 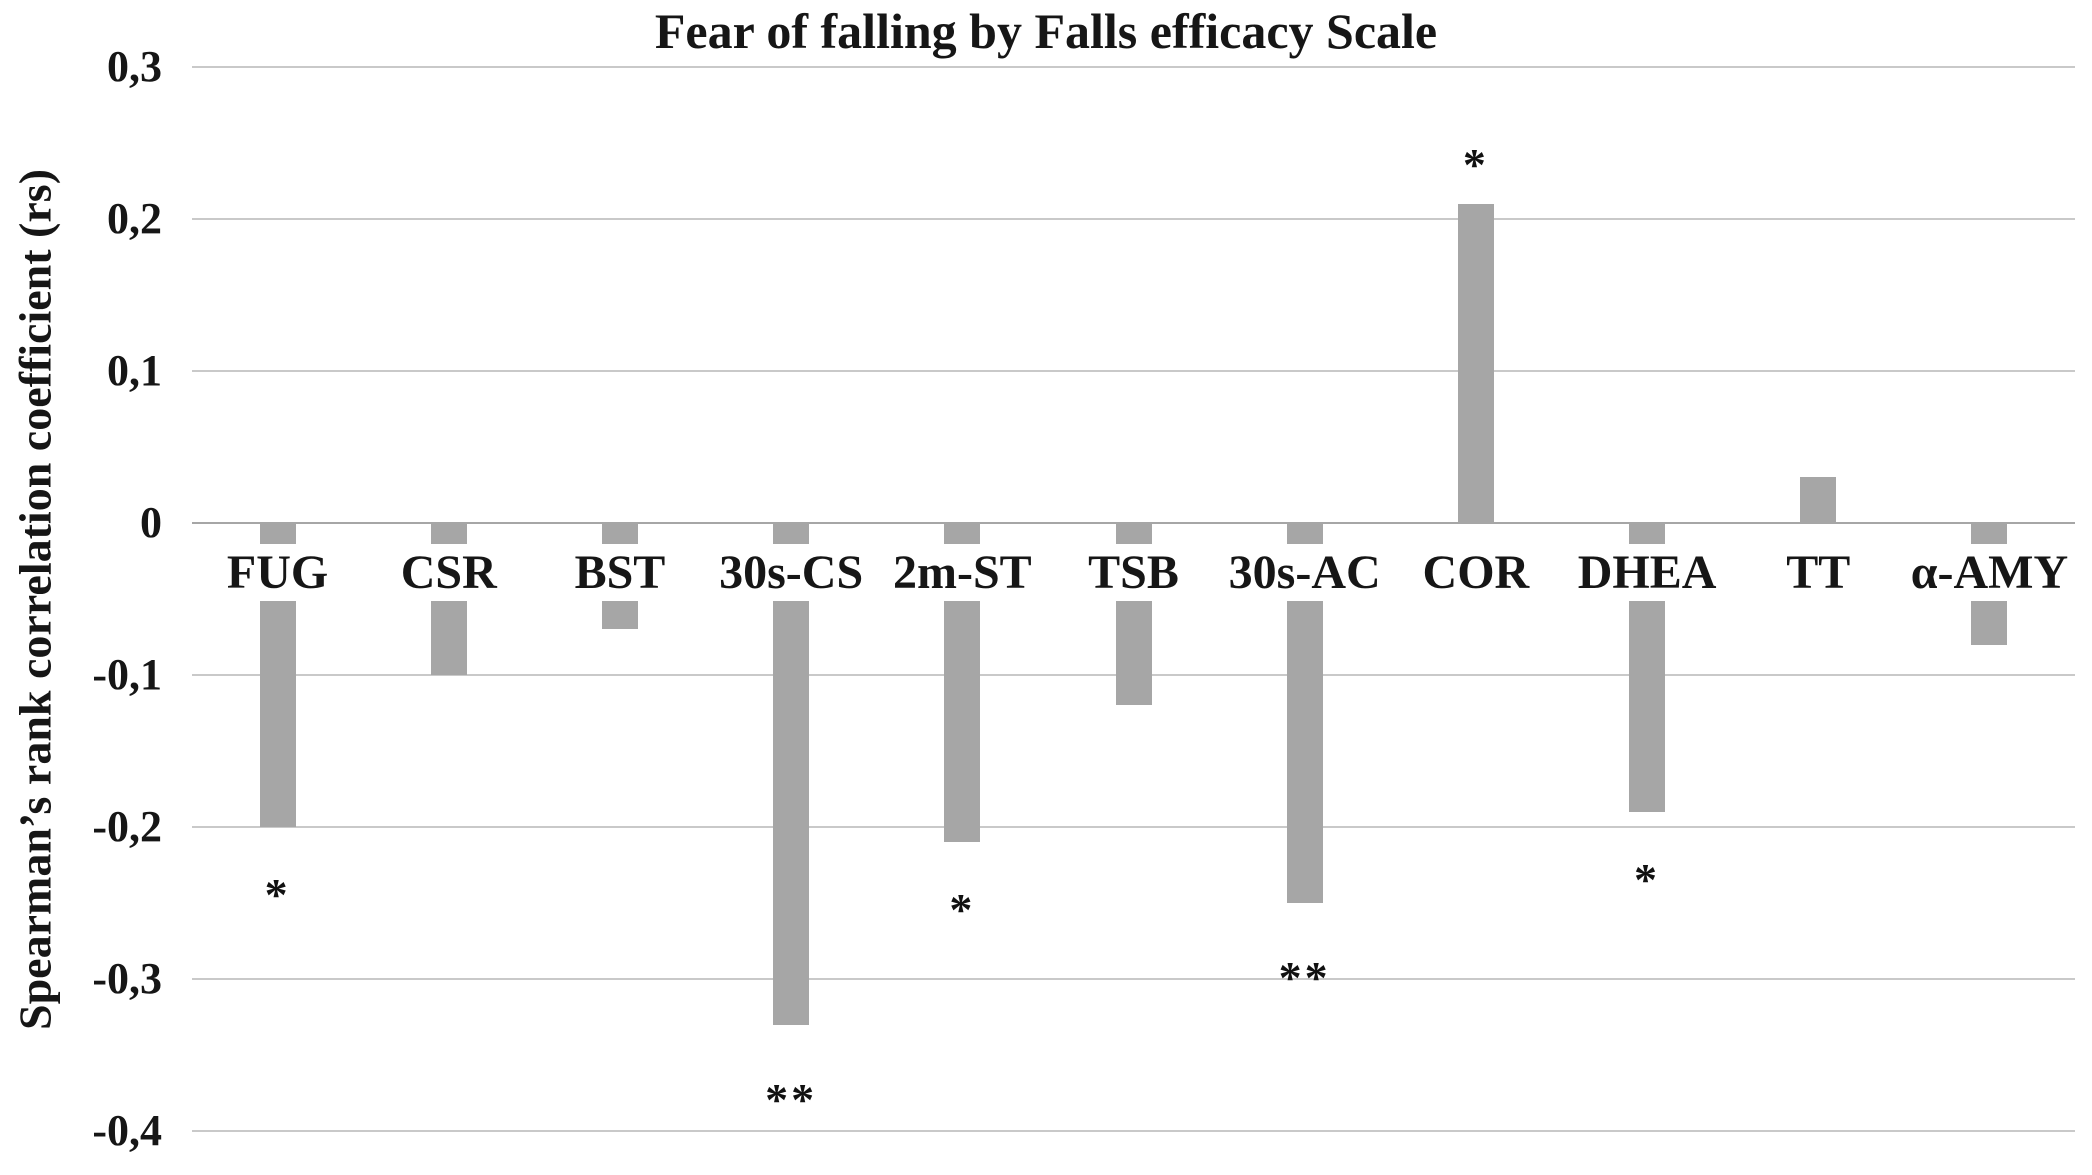 I want to click on significance-marker-2m-ST: *, so click(x=962, y=909).